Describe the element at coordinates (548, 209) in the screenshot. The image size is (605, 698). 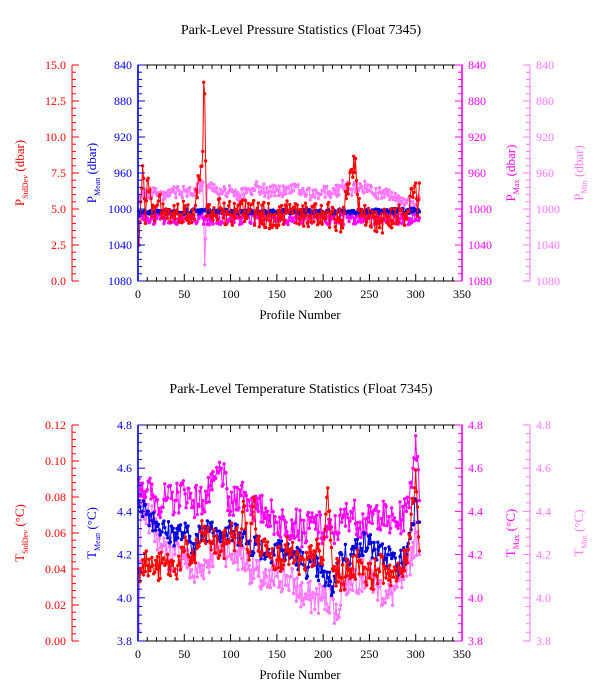
I see `min-tick-label: 1000` at that location.